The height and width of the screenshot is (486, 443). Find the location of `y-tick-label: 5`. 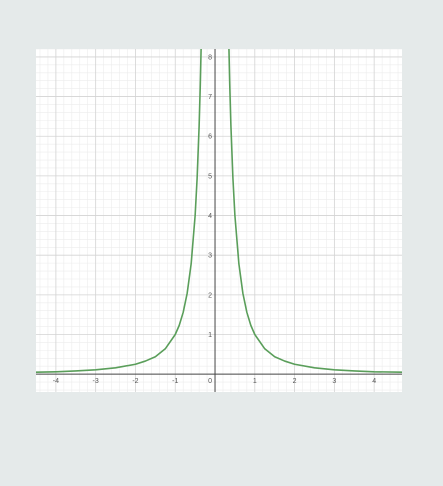

y-tick-label: 5 is located at coordinates (210, 176).